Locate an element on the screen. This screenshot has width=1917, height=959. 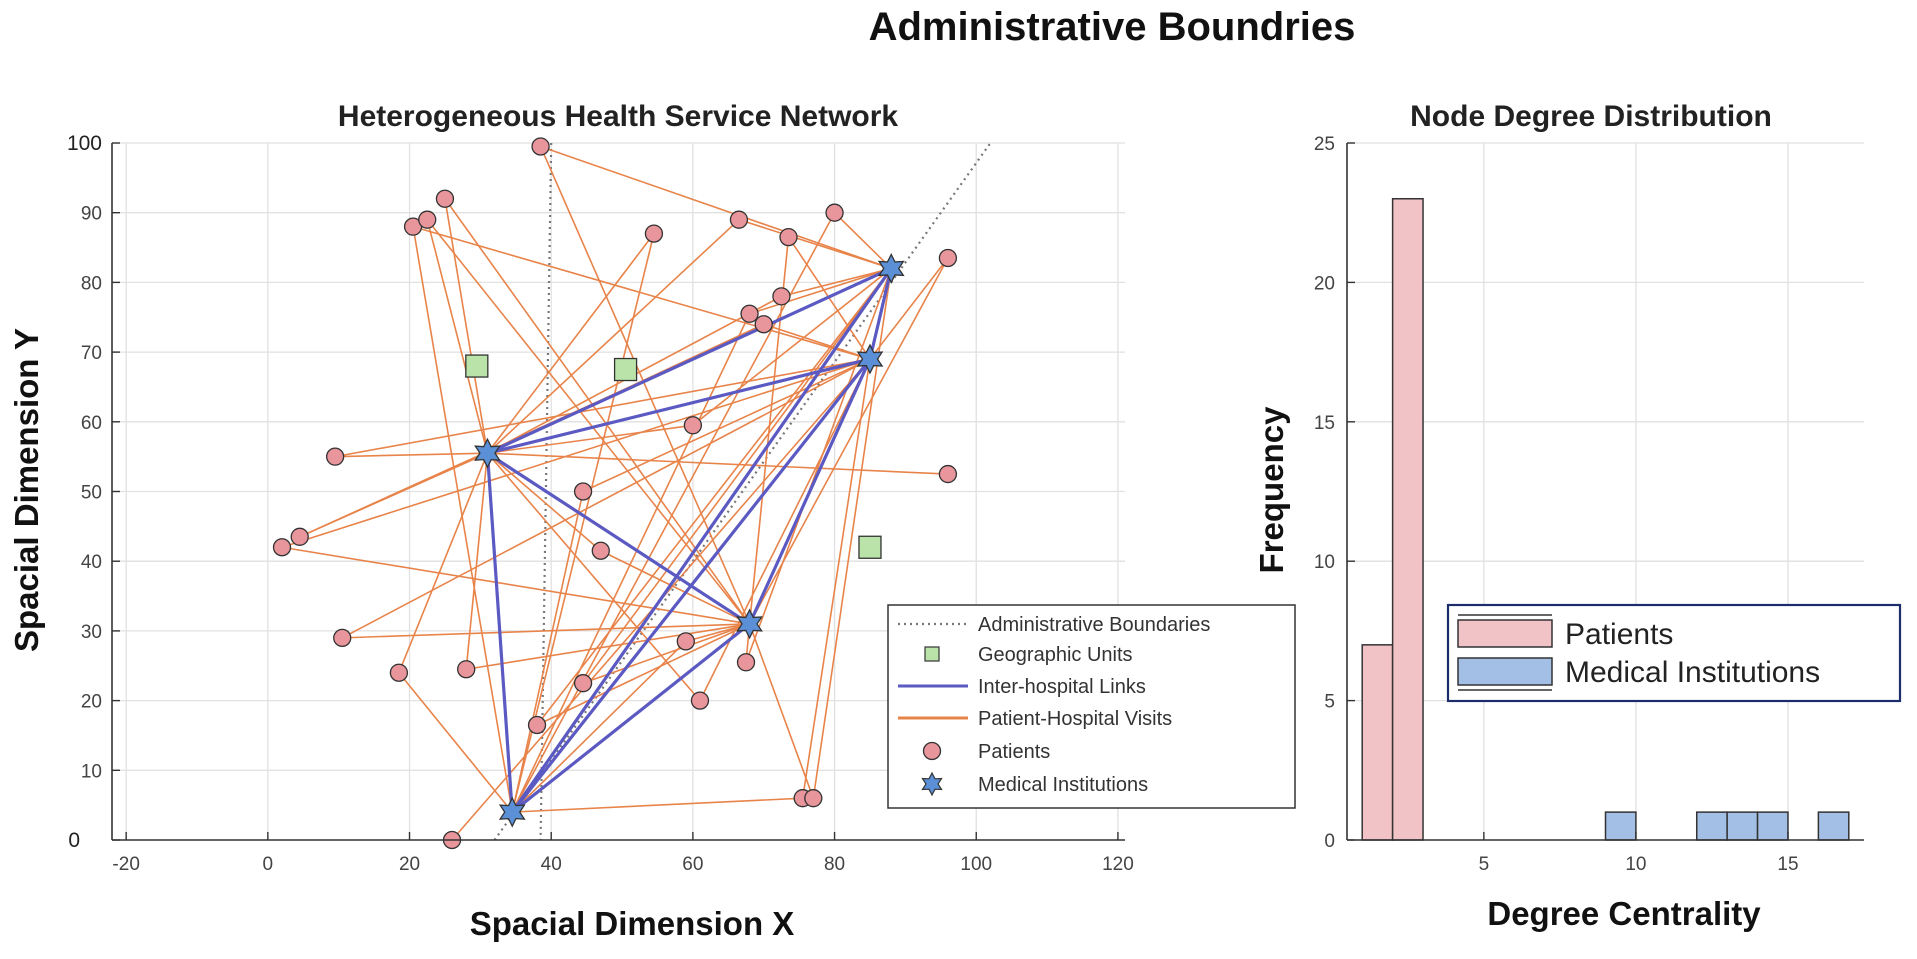
histogram-ylabel: Frequency is located at coordinates (1271, 490).